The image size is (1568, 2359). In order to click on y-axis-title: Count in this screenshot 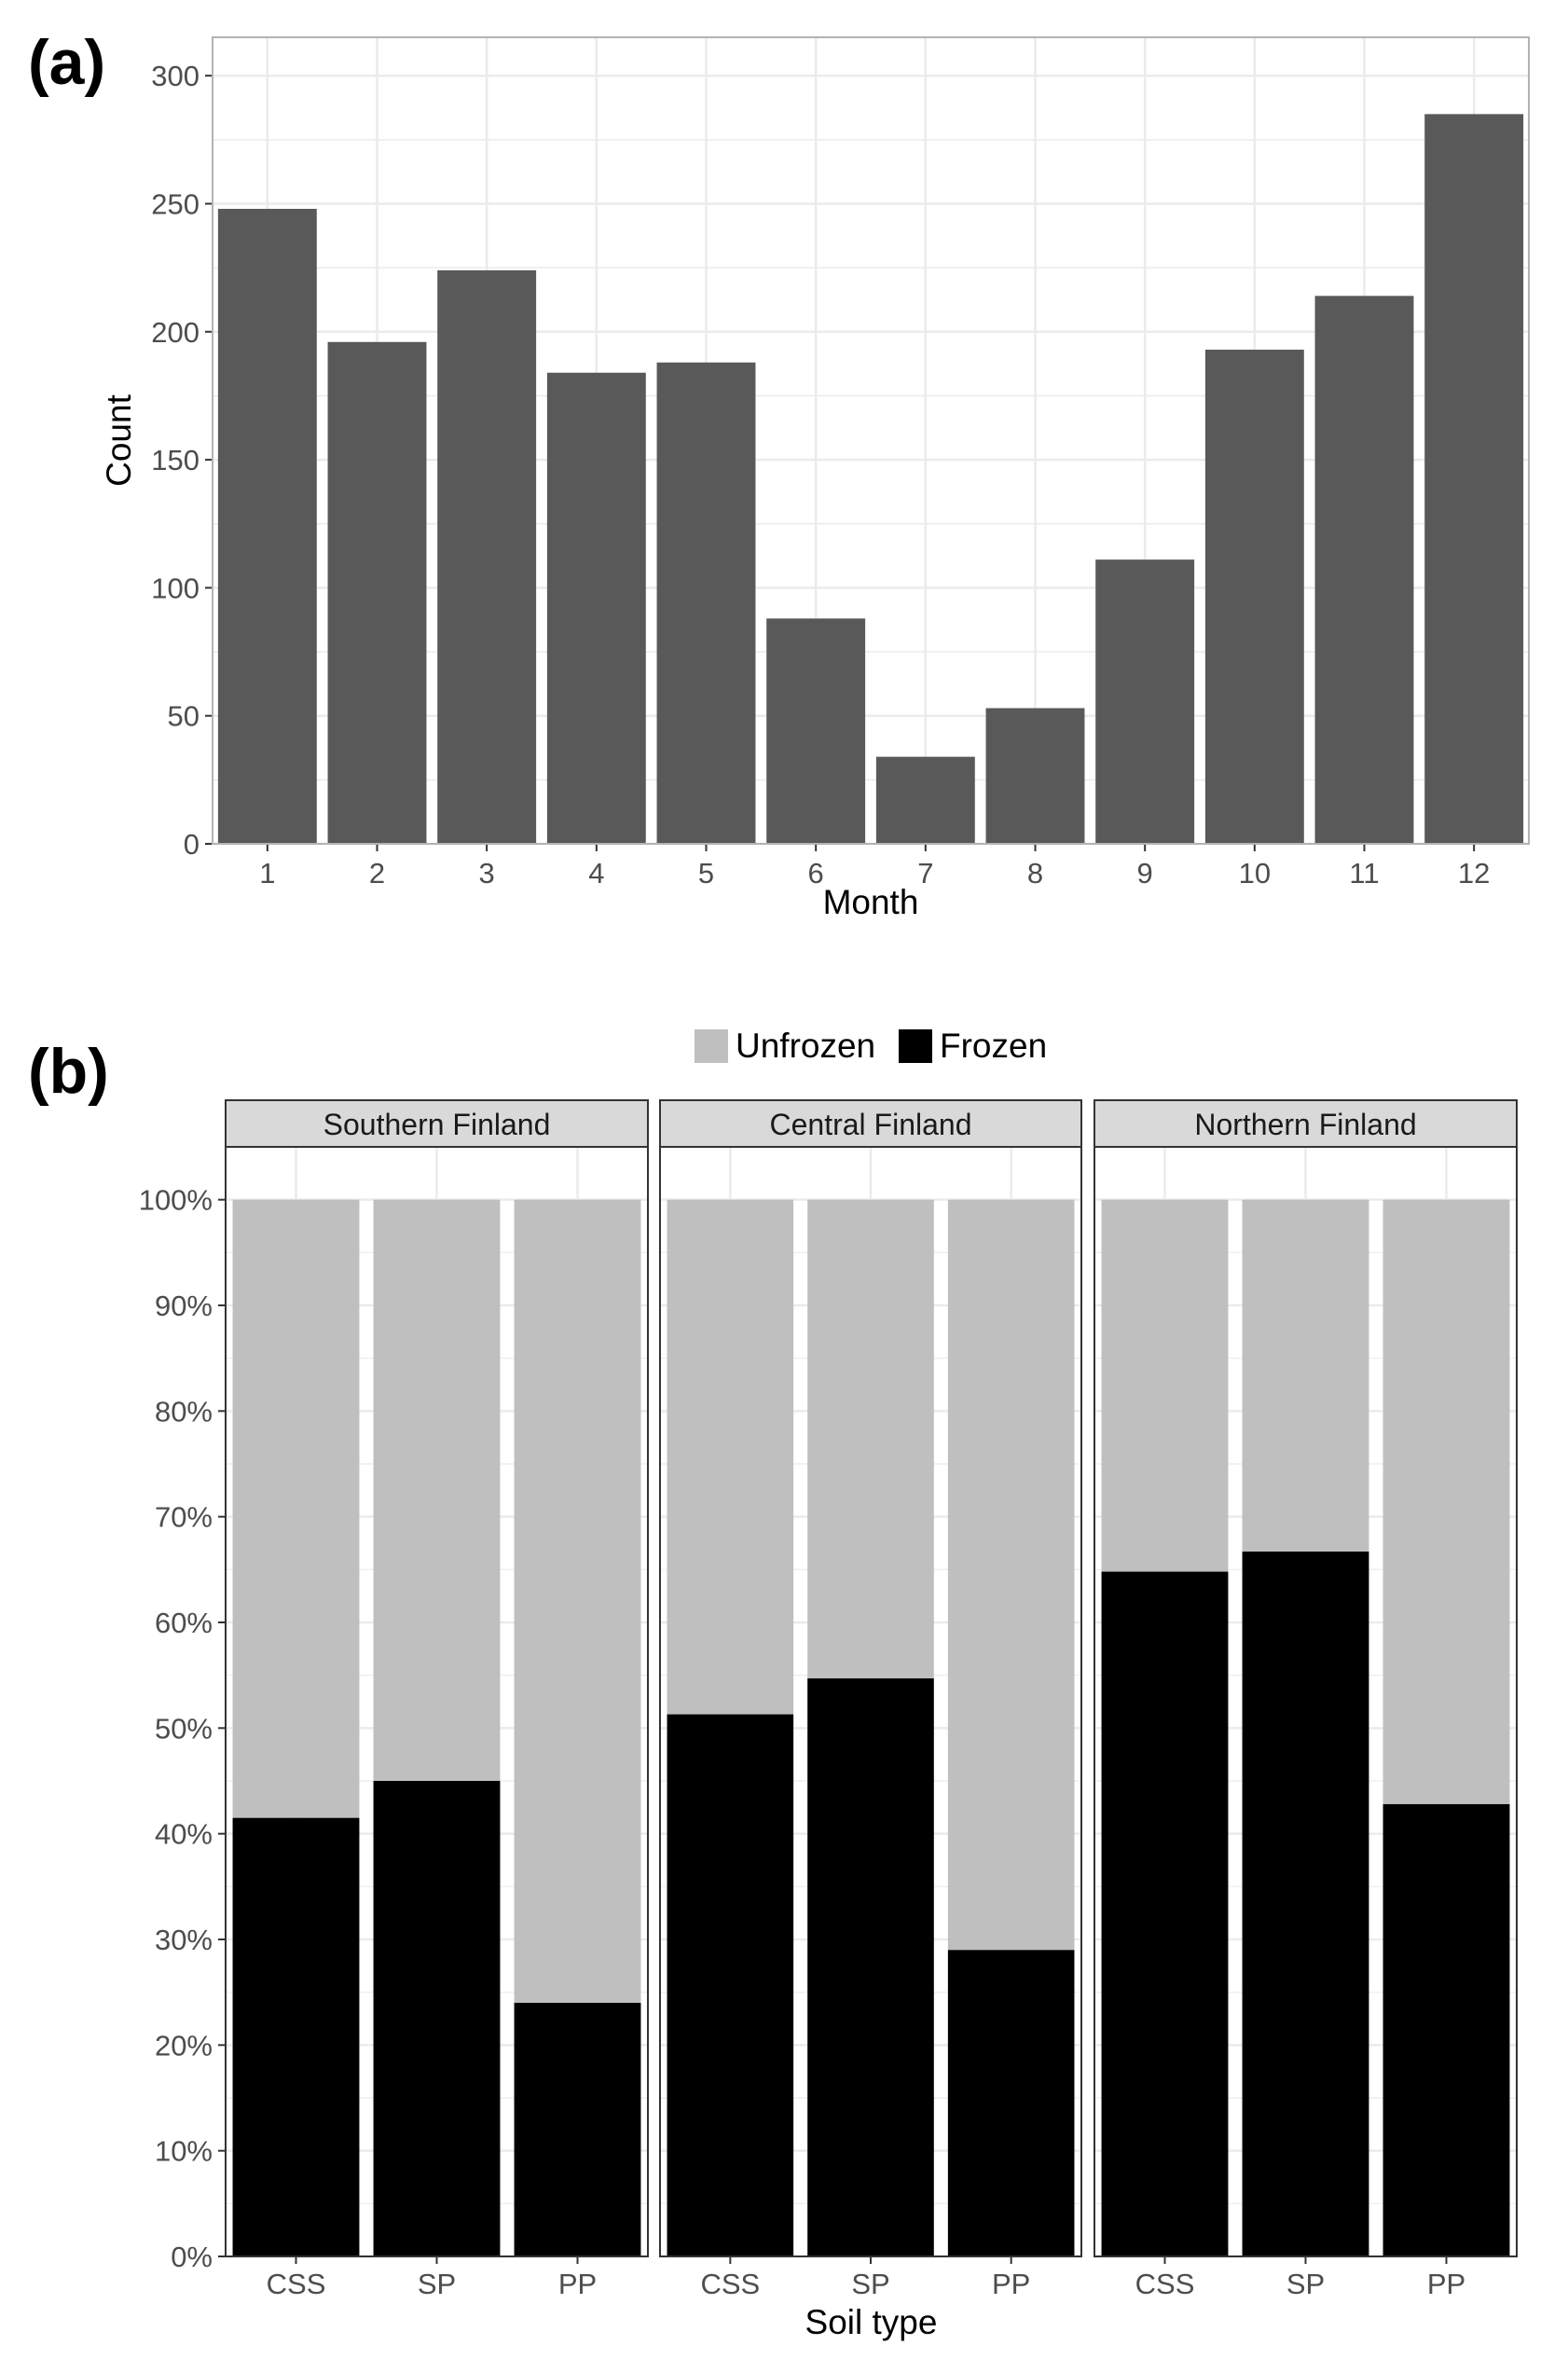, I will do `click(119, 439)`.